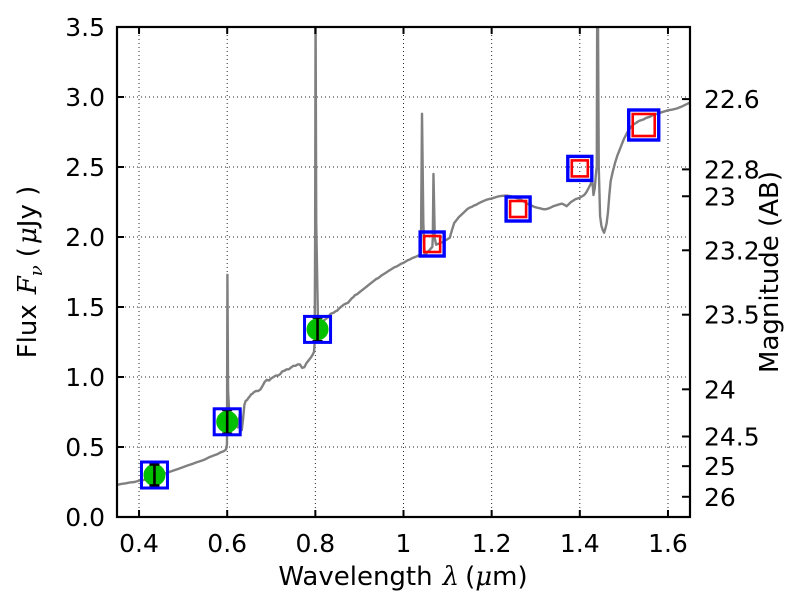 Image resolution: width=800 pixels, height=600 pixels. What do you see at coordinates (668, 543) in the screenshot?
I see `x-axis-tick-label: 1.6` at bounding box center [668, 543].